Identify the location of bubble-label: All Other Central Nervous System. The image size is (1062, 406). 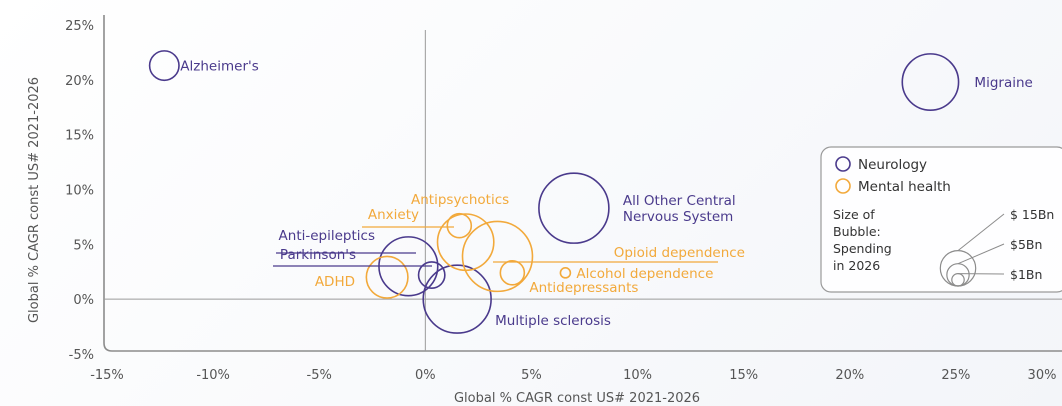
(679, 209).